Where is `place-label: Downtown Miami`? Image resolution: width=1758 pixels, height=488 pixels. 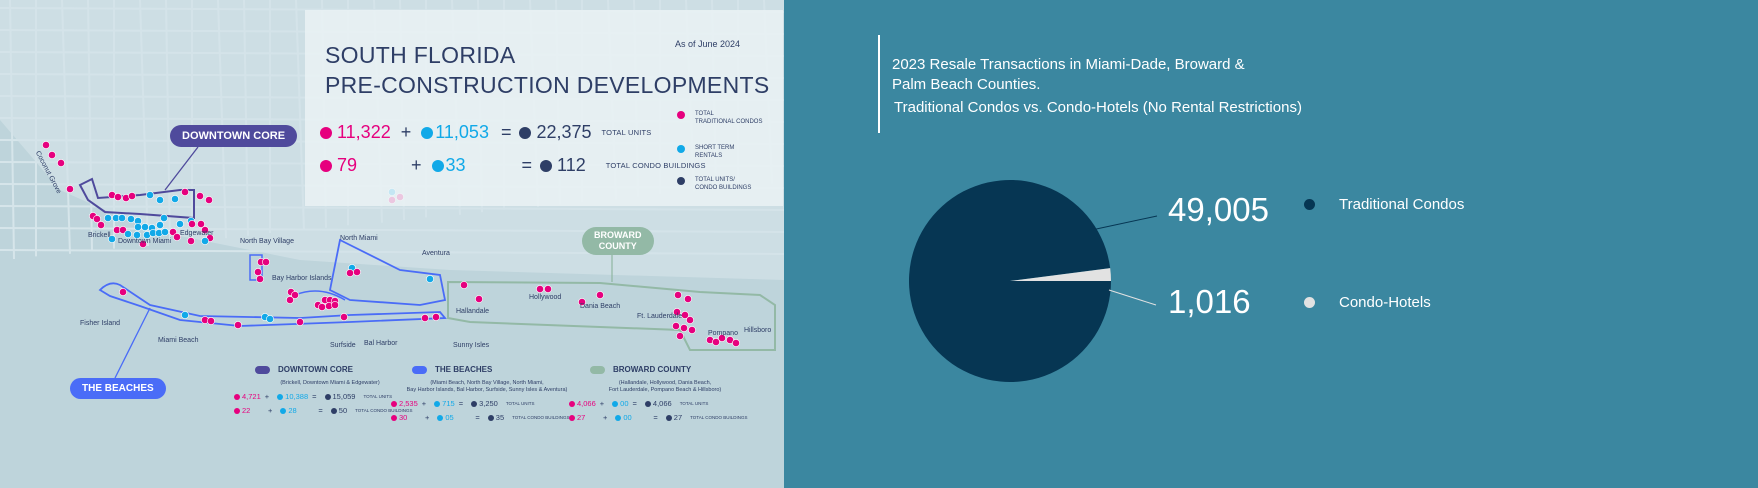 place-label: Downtown Miami is located at coordinates (145, 241).